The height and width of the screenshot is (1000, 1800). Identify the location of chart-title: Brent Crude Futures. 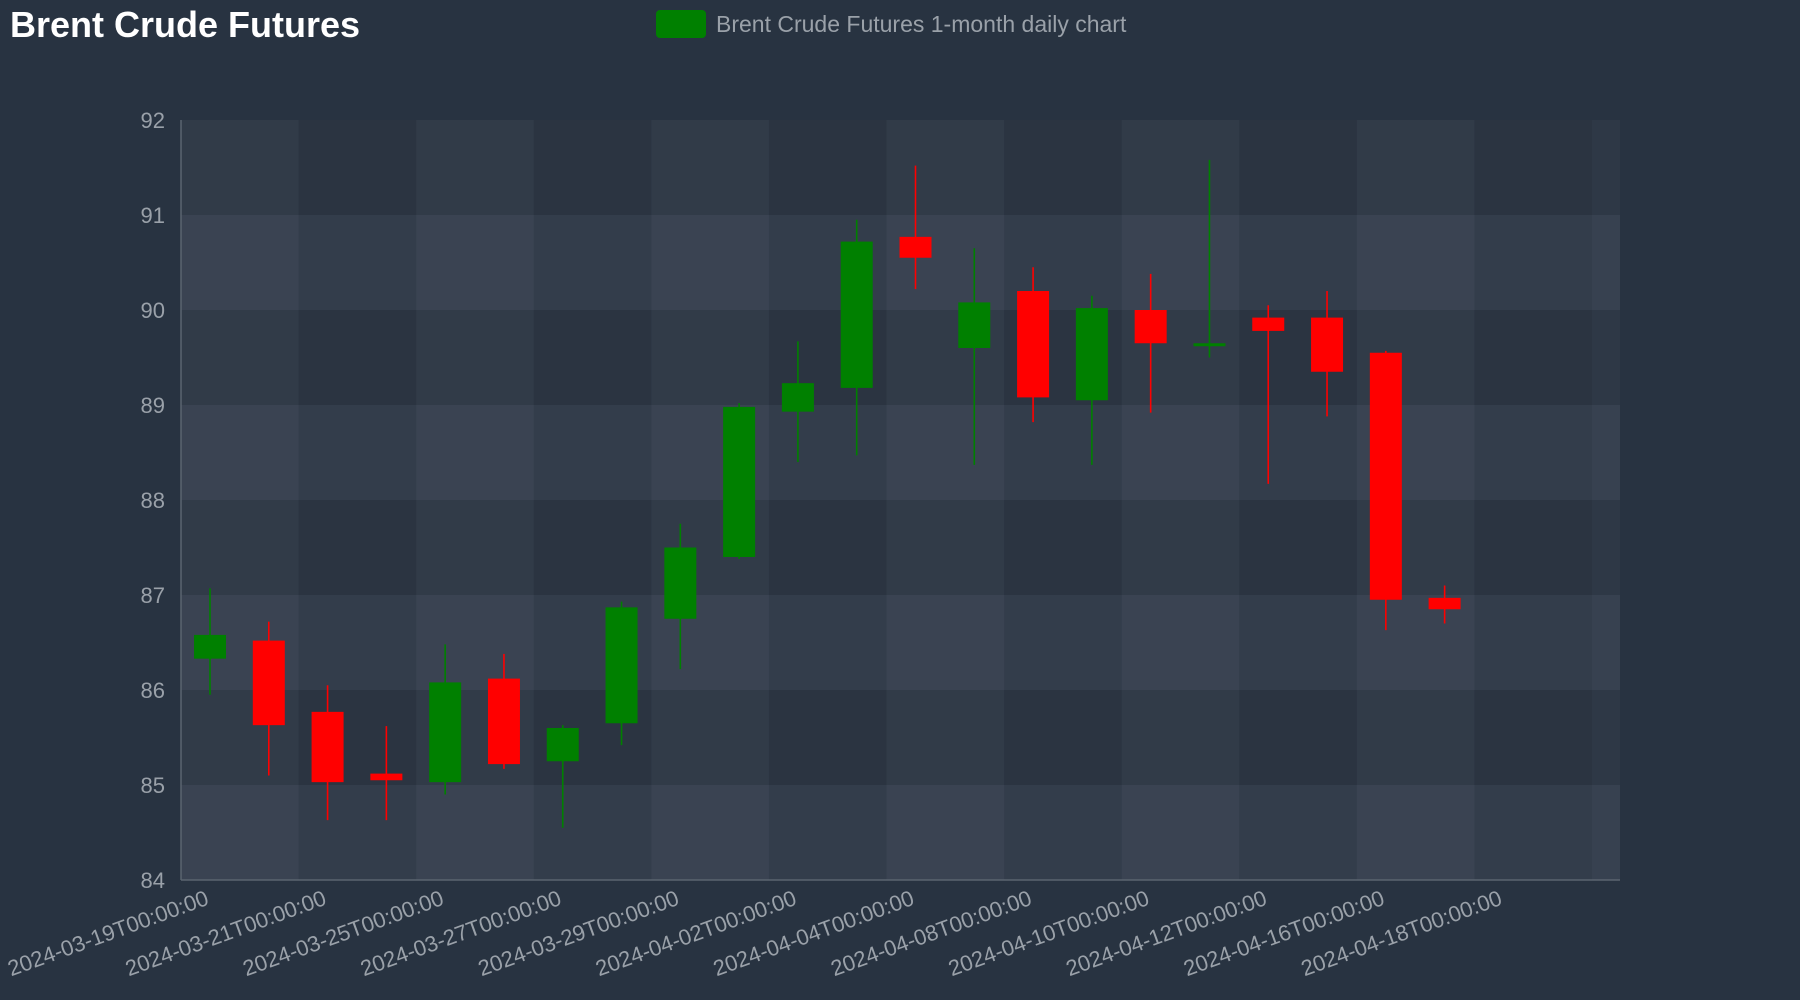
(185, 24).